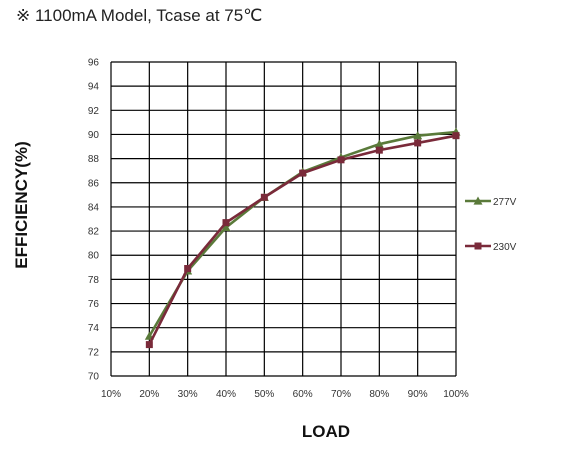  Describe the element at coordinates (226, 394) in the screenshot. I see `x-tick-label: 40%` at that location.